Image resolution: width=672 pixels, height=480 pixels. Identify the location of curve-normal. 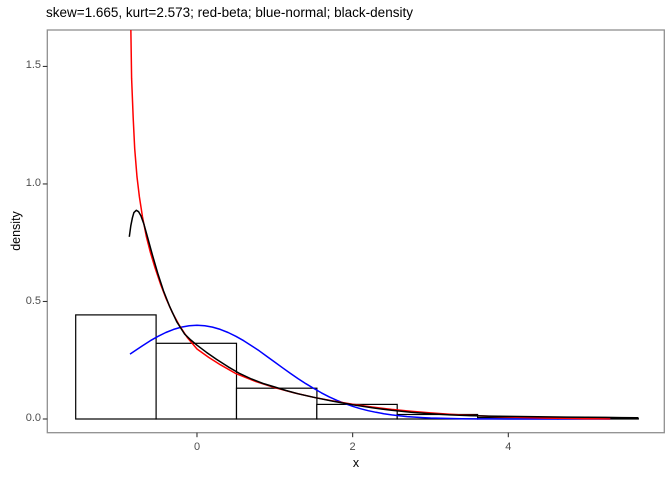
(370, 372).